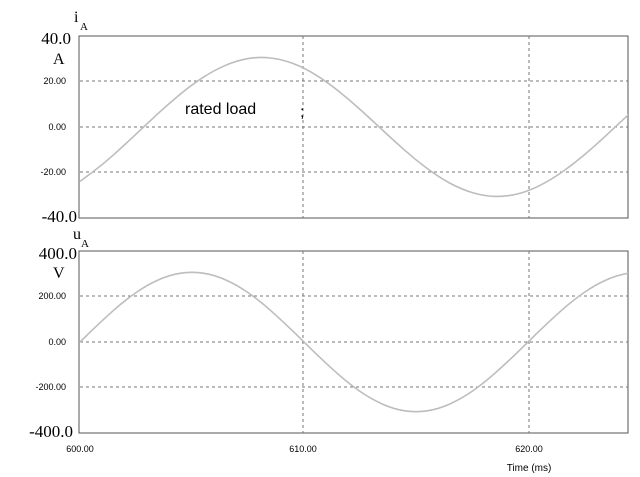 The image size is (640, 477). Describe the element at coordinates (529, 468) in the screenshot. I see `x-axis-title: Time (ms)` at that location.